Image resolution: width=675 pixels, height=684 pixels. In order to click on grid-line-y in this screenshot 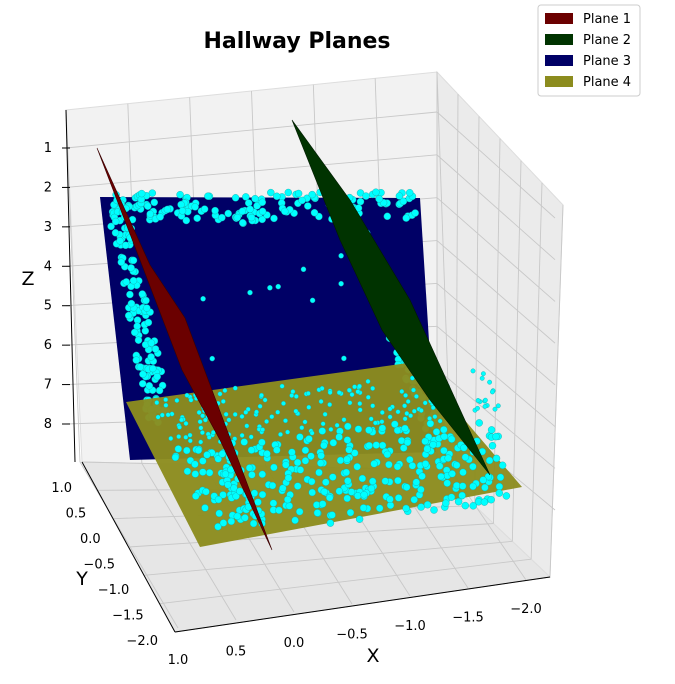, I will do `click(328, 558)`.